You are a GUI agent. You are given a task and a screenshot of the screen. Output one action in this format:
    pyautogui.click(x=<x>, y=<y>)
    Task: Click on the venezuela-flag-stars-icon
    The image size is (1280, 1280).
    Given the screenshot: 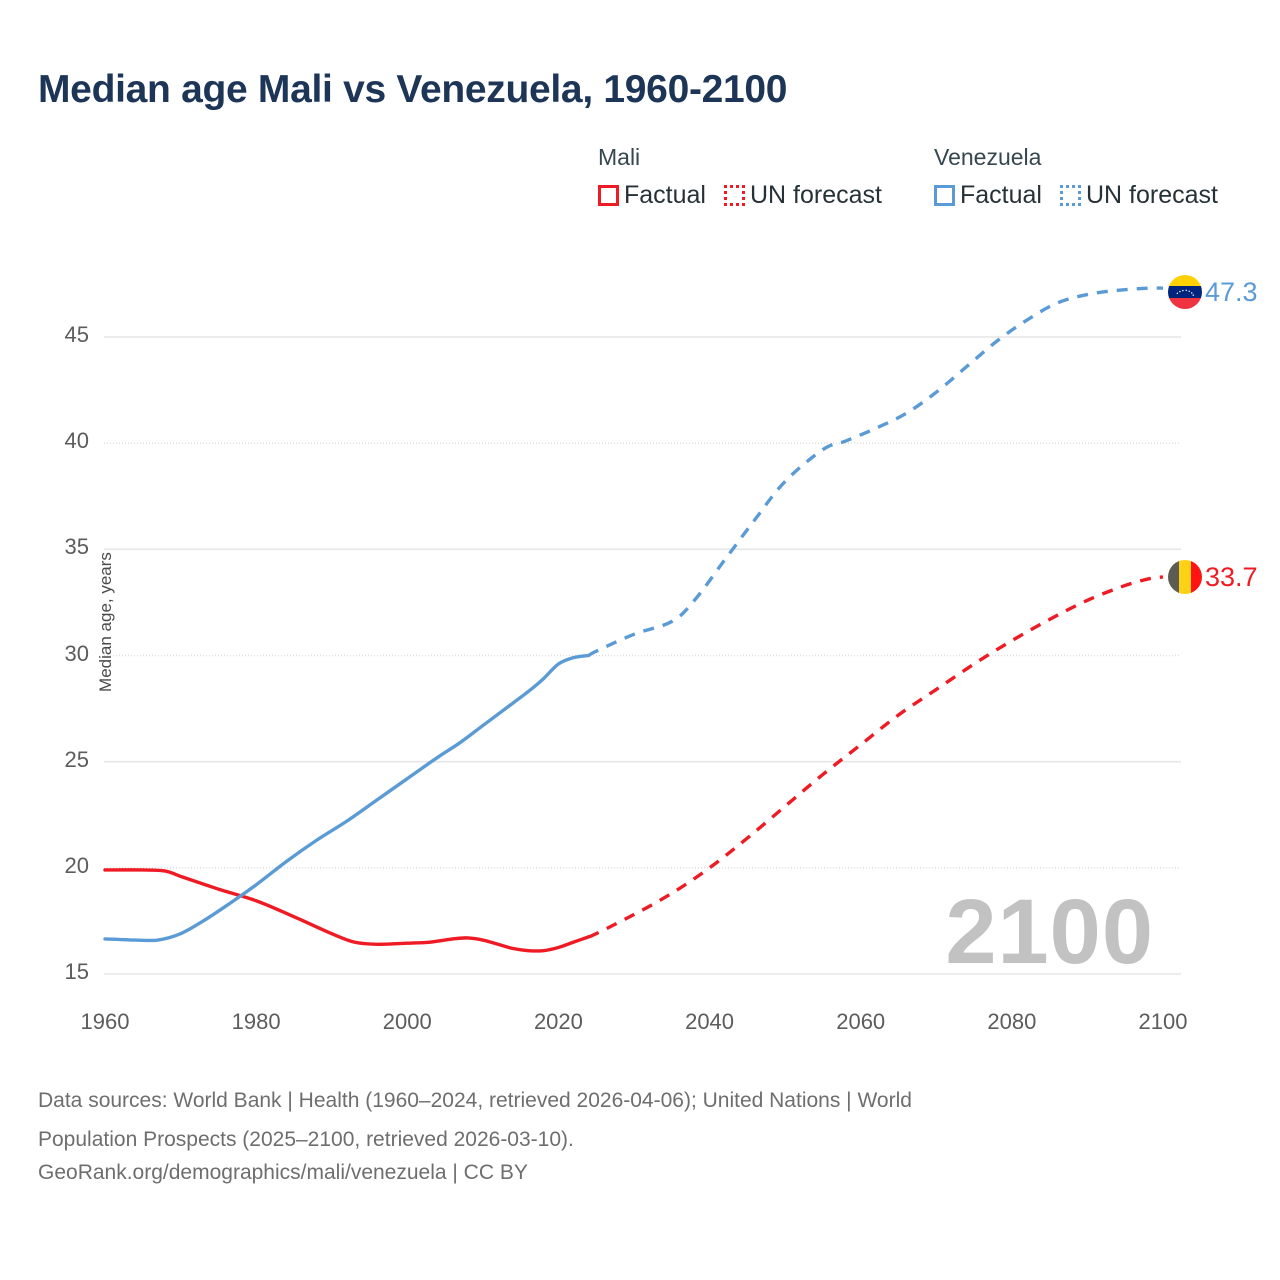 What is the action you would take?
    pyautogui.click(x=1185, y=293)
    